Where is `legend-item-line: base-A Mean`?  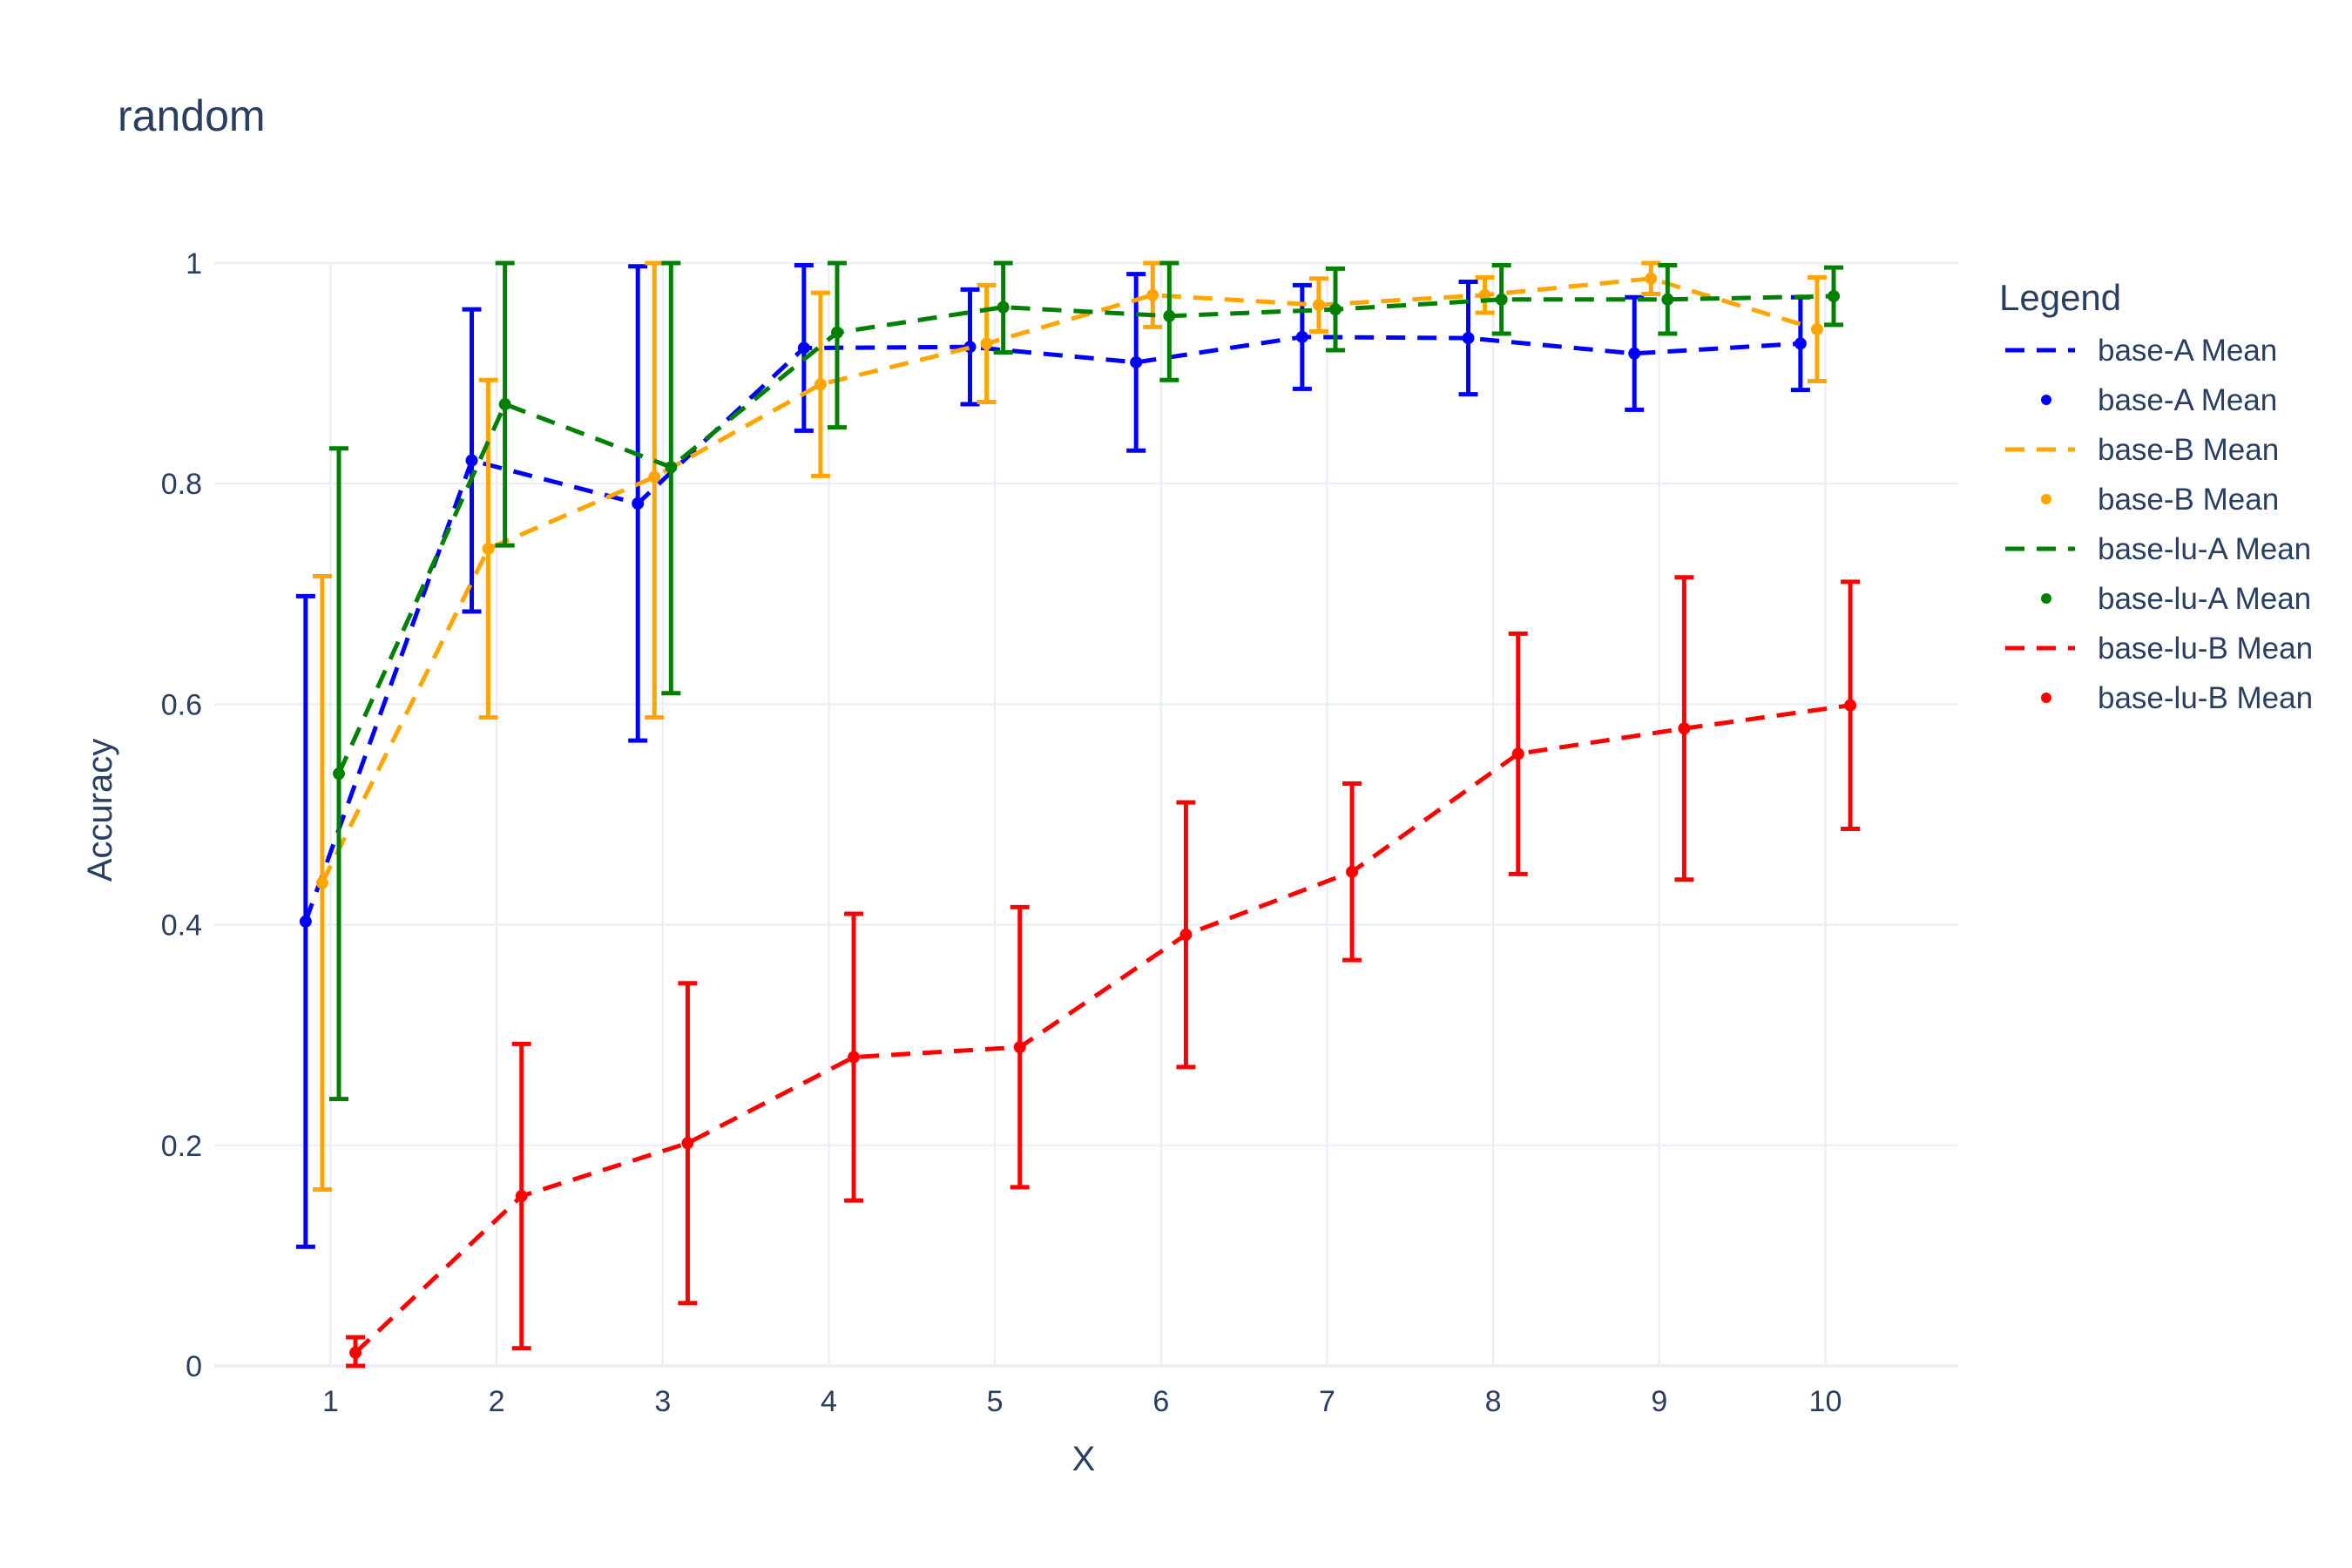 legend-item-line: base-A Mean is located at coordinates (2141, 351).